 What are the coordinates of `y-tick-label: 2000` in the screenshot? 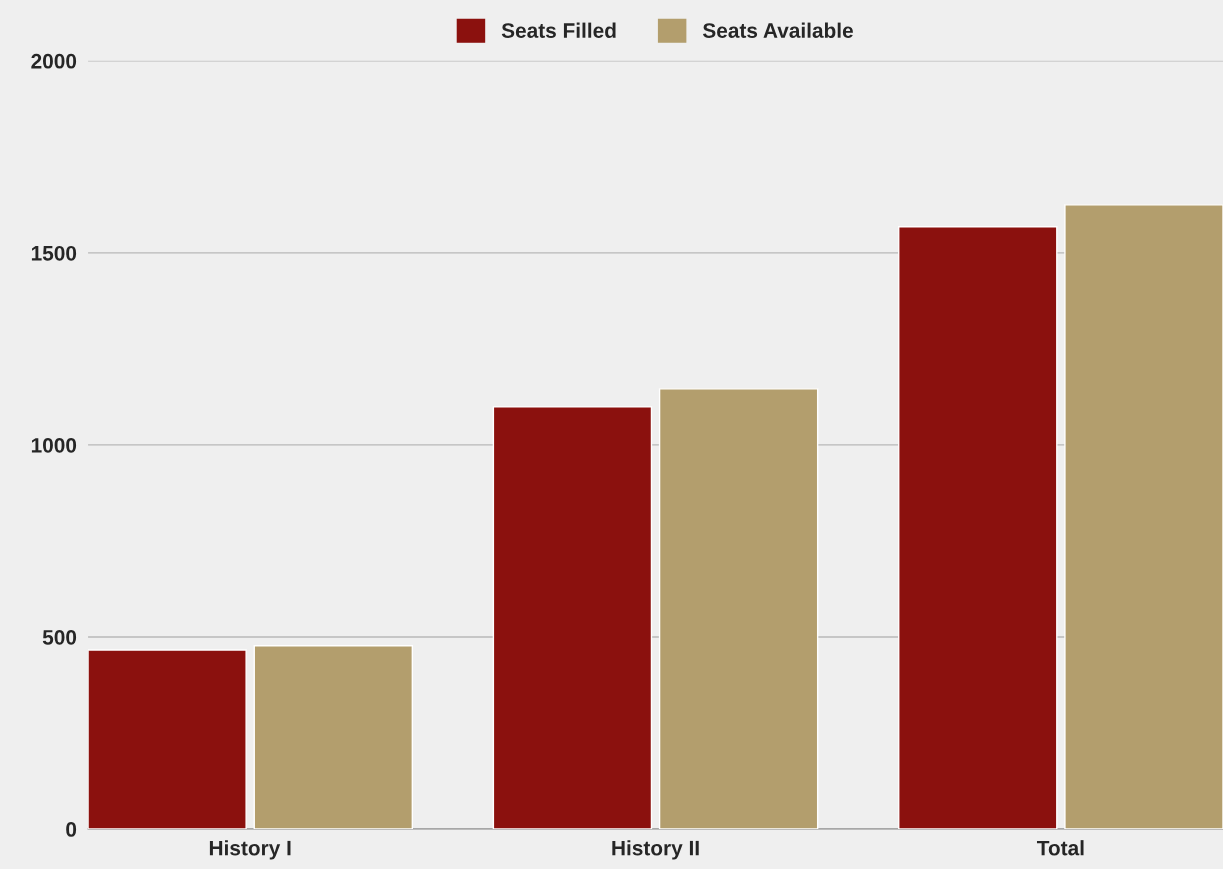 It's located at (54, 61).